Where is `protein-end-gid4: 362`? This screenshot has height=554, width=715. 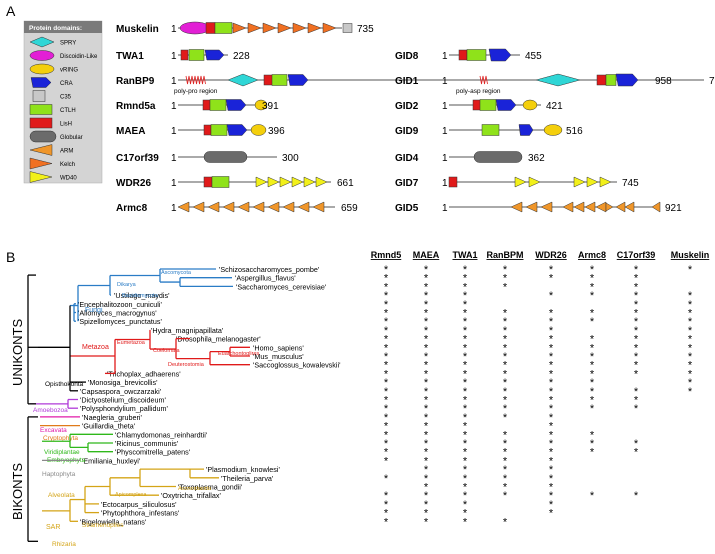
protein-end-gid4: 362 is located at coordinates (536, 158).